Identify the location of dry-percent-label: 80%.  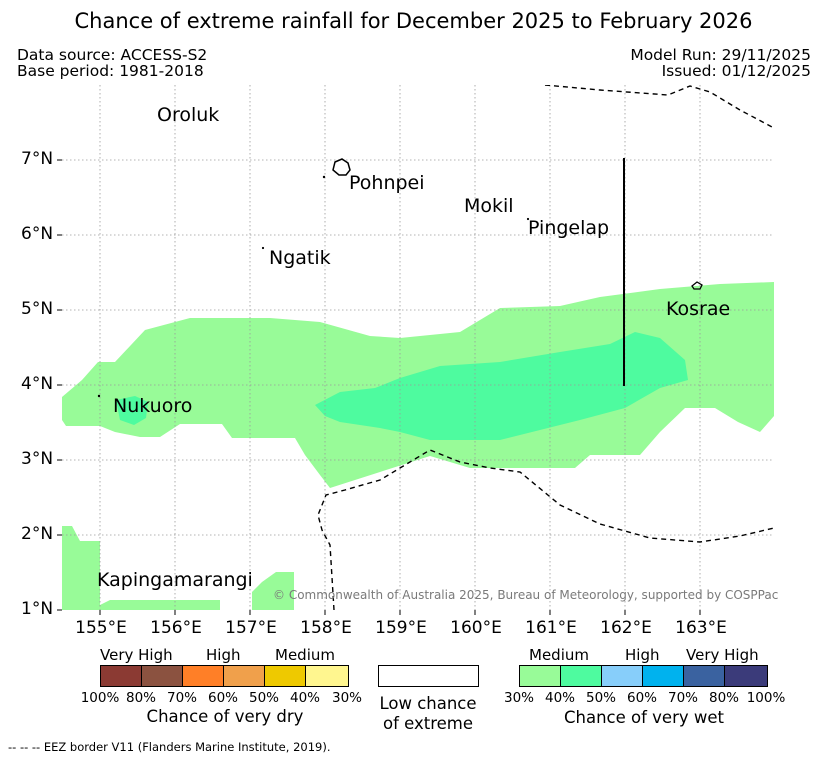
(140, 698).